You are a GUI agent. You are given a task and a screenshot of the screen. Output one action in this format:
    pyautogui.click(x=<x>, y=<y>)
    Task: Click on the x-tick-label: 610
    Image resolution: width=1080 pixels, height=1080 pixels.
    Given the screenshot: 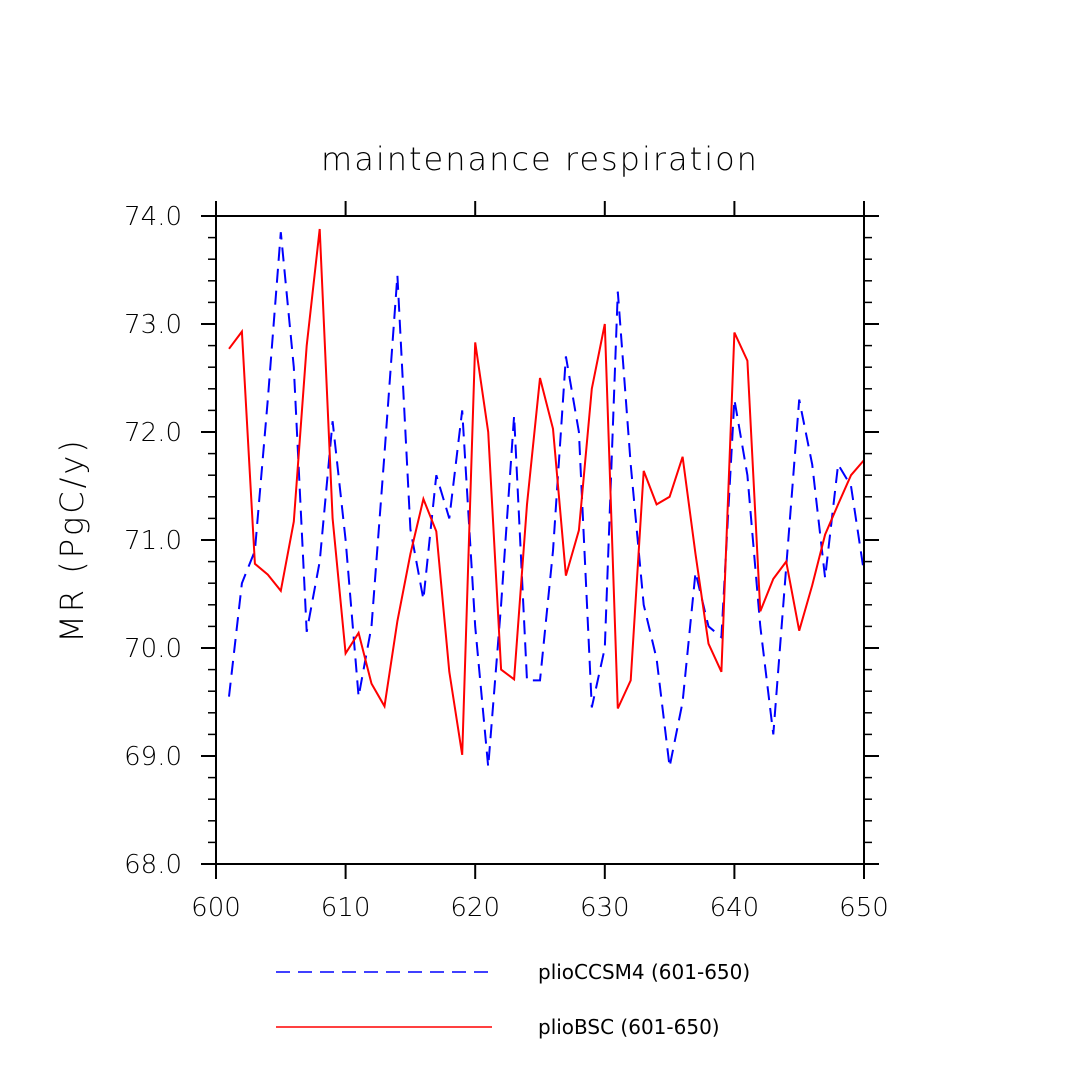 What is the action you would take?
    pyautogui.click(x=346, y=908)
    